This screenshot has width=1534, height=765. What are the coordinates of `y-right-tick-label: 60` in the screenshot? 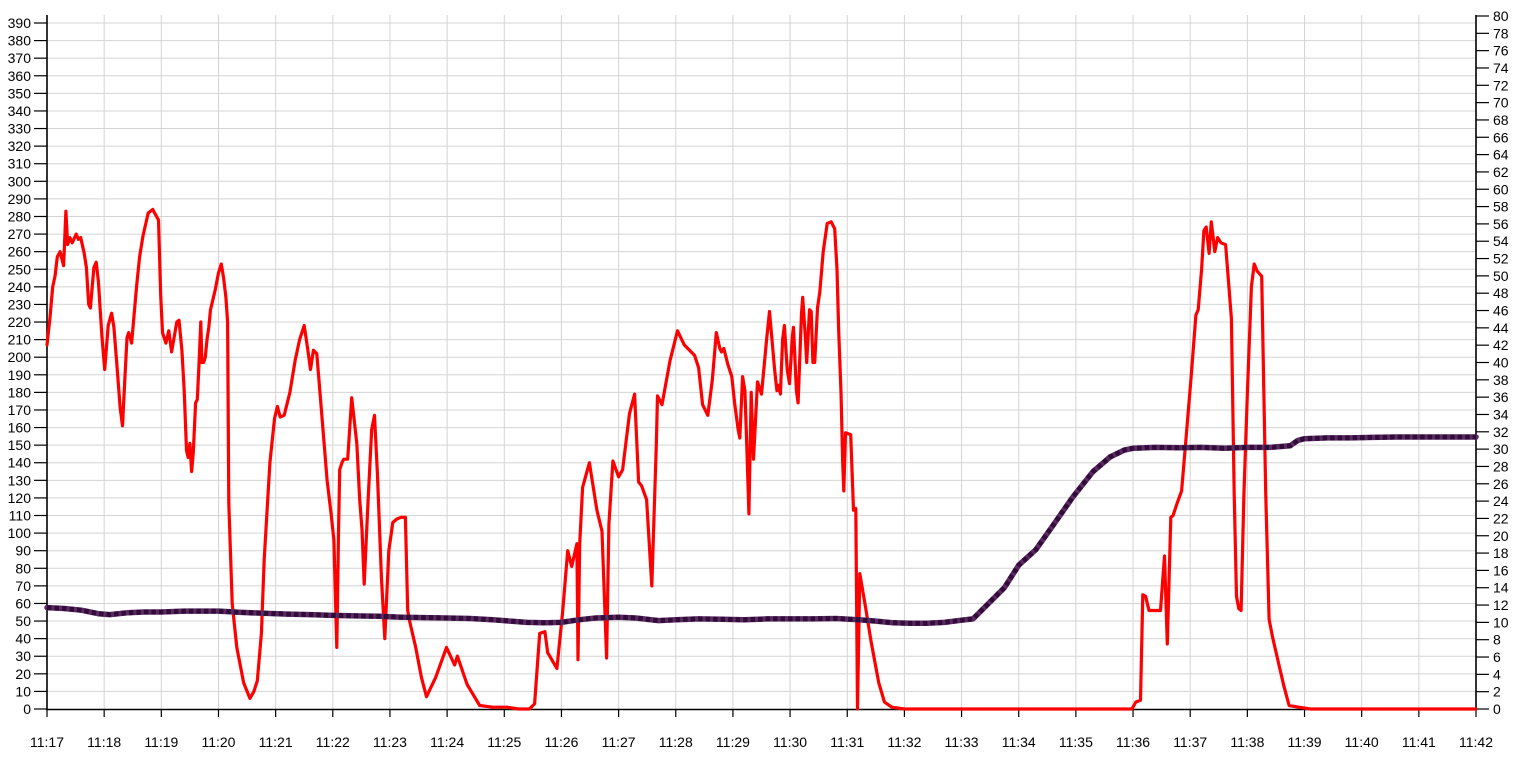 It's located at (1501, 189).